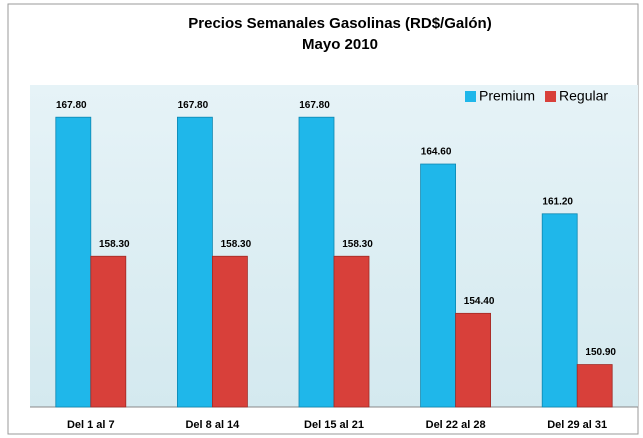 Image resolution: width=643 pixels, height=438 pixels. Describe the element at coordinates (479, 301) in the screenshot. I see `value-label: 154.40` at that location.